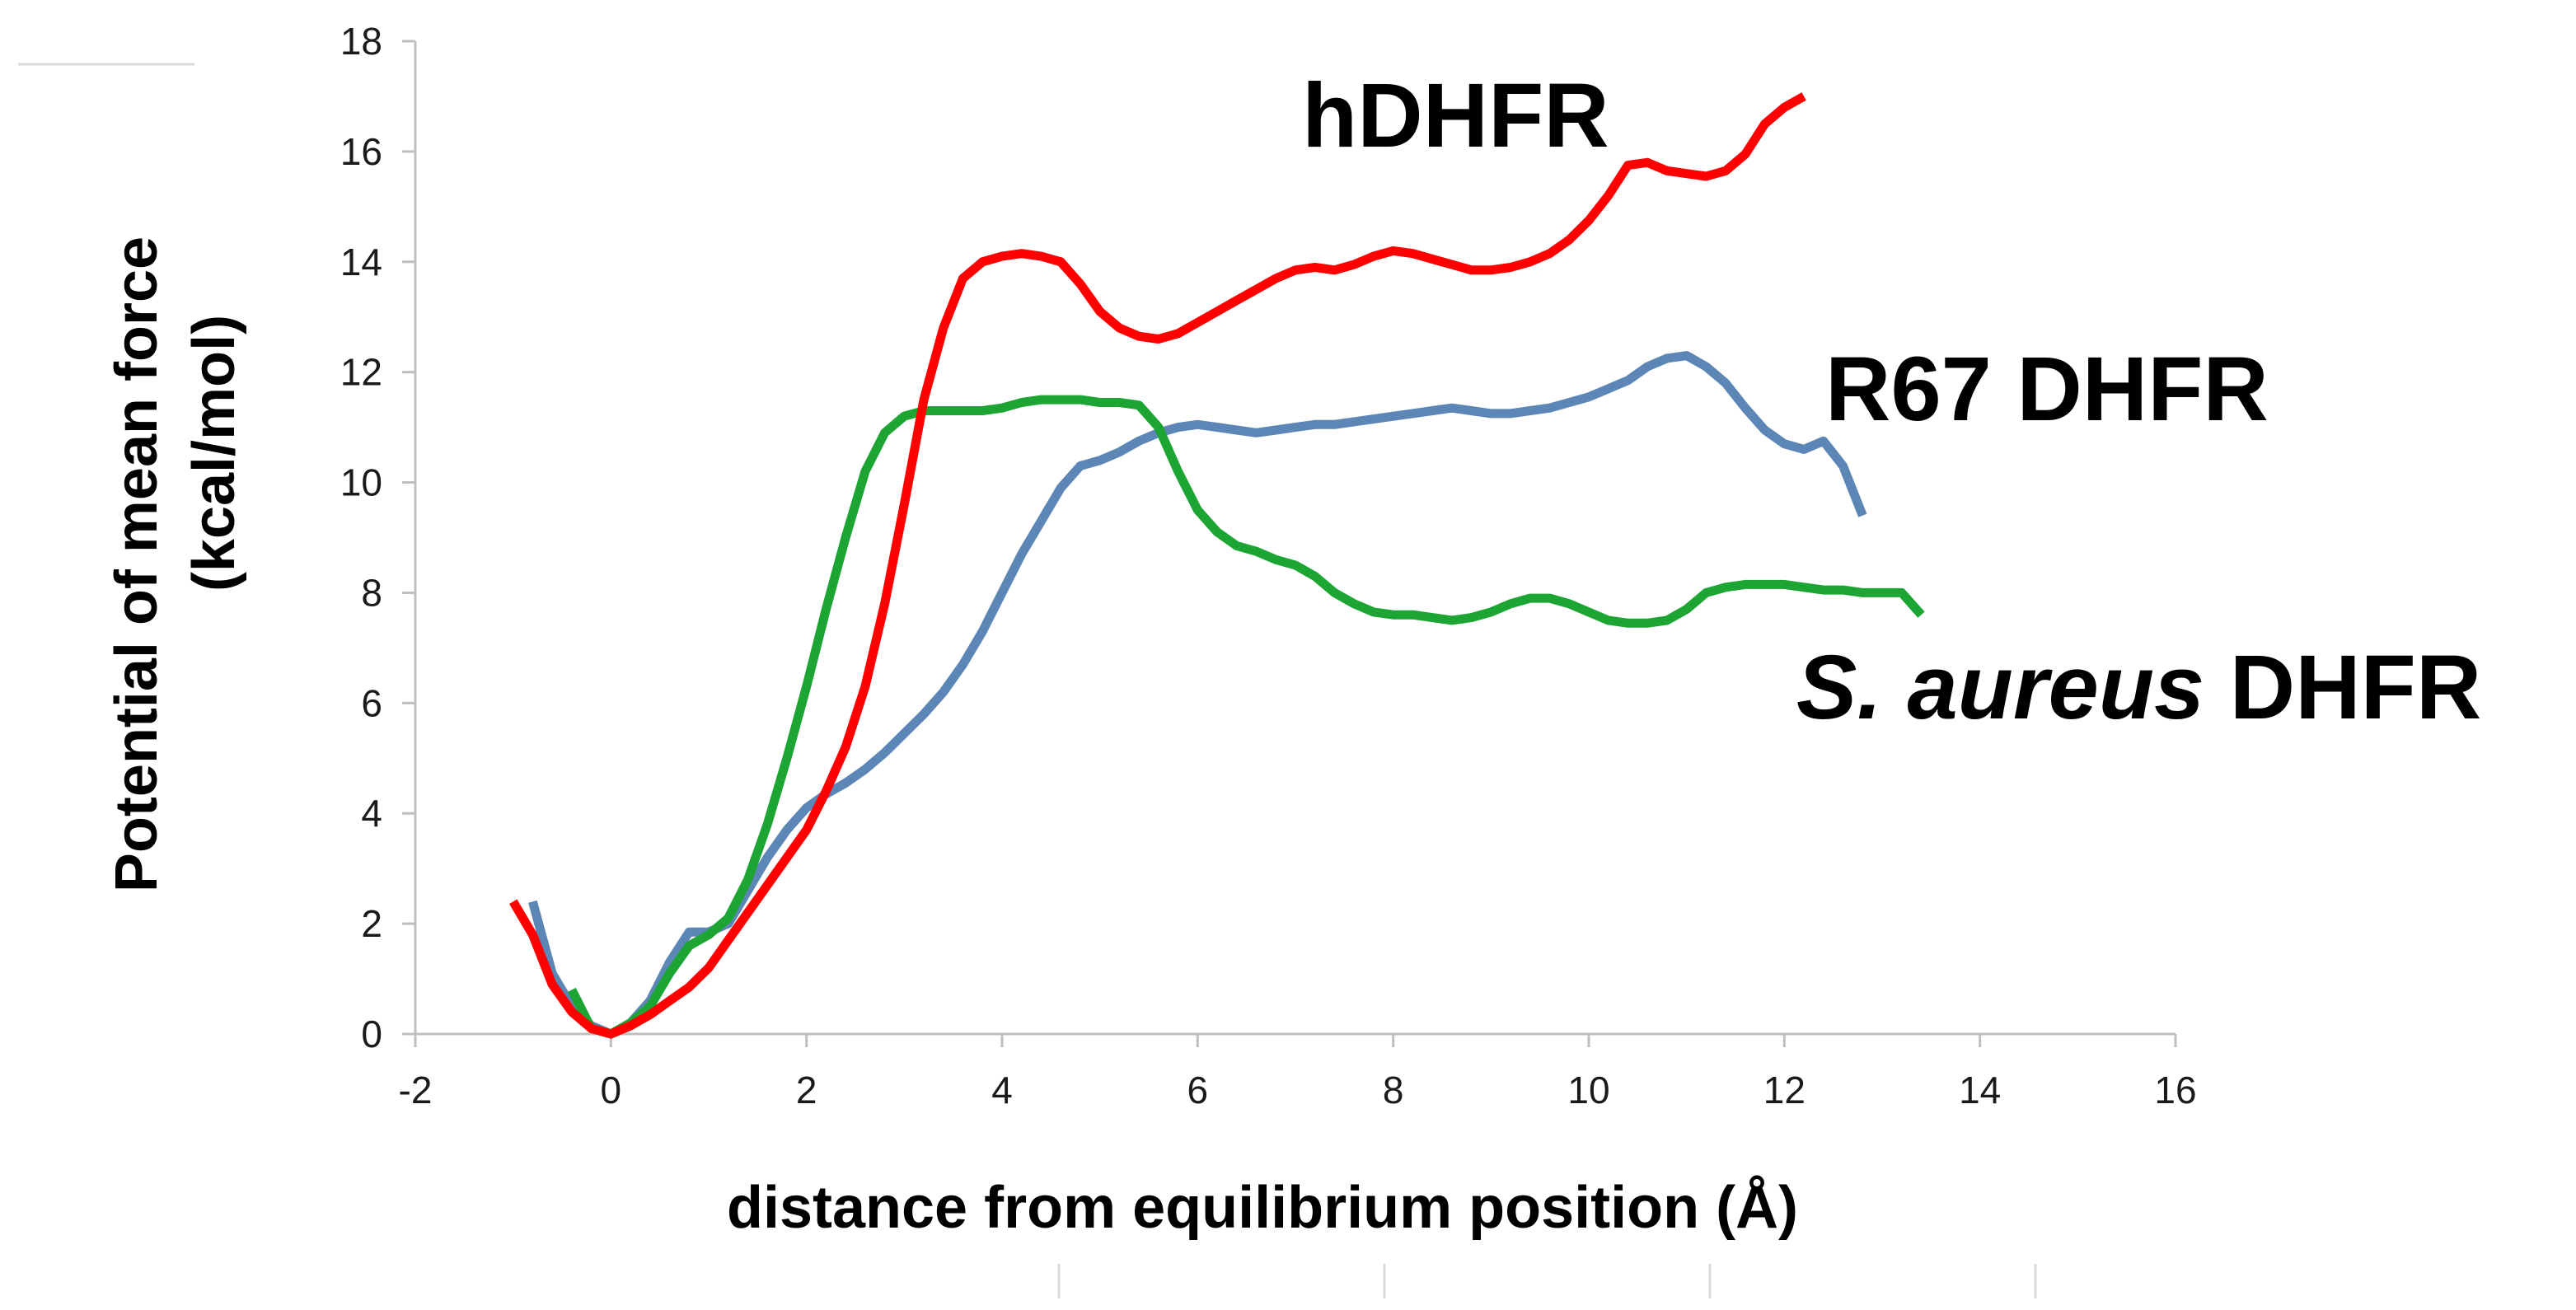  Describe the element at coordinates (361, 151) in the screenshot. I see `y-tick-label: 16` at that location.